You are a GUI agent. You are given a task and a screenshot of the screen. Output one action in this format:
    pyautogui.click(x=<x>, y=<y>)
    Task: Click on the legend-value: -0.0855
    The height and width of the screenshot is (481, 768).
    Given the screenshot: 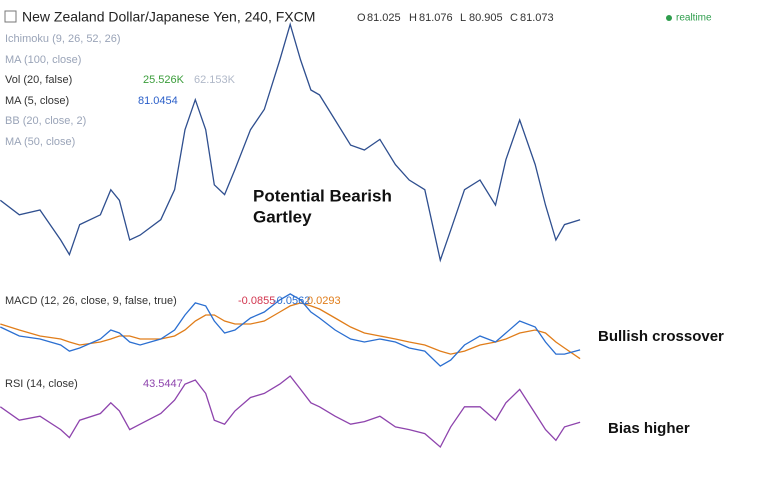 What is the action you would take?
    pyautogui.click(x=256, y=301)
    